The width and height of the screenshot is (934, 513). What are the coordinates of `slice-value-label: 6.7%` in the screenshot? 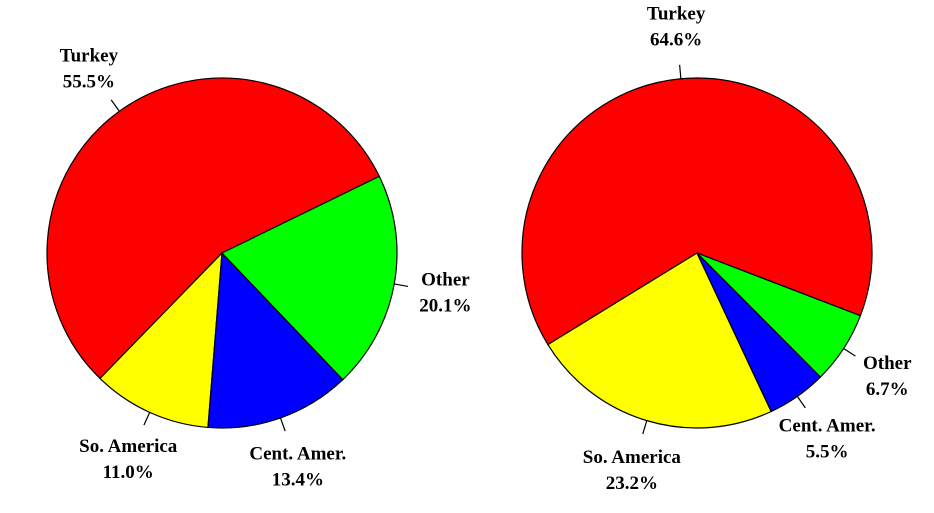 It's located at (887, 389).